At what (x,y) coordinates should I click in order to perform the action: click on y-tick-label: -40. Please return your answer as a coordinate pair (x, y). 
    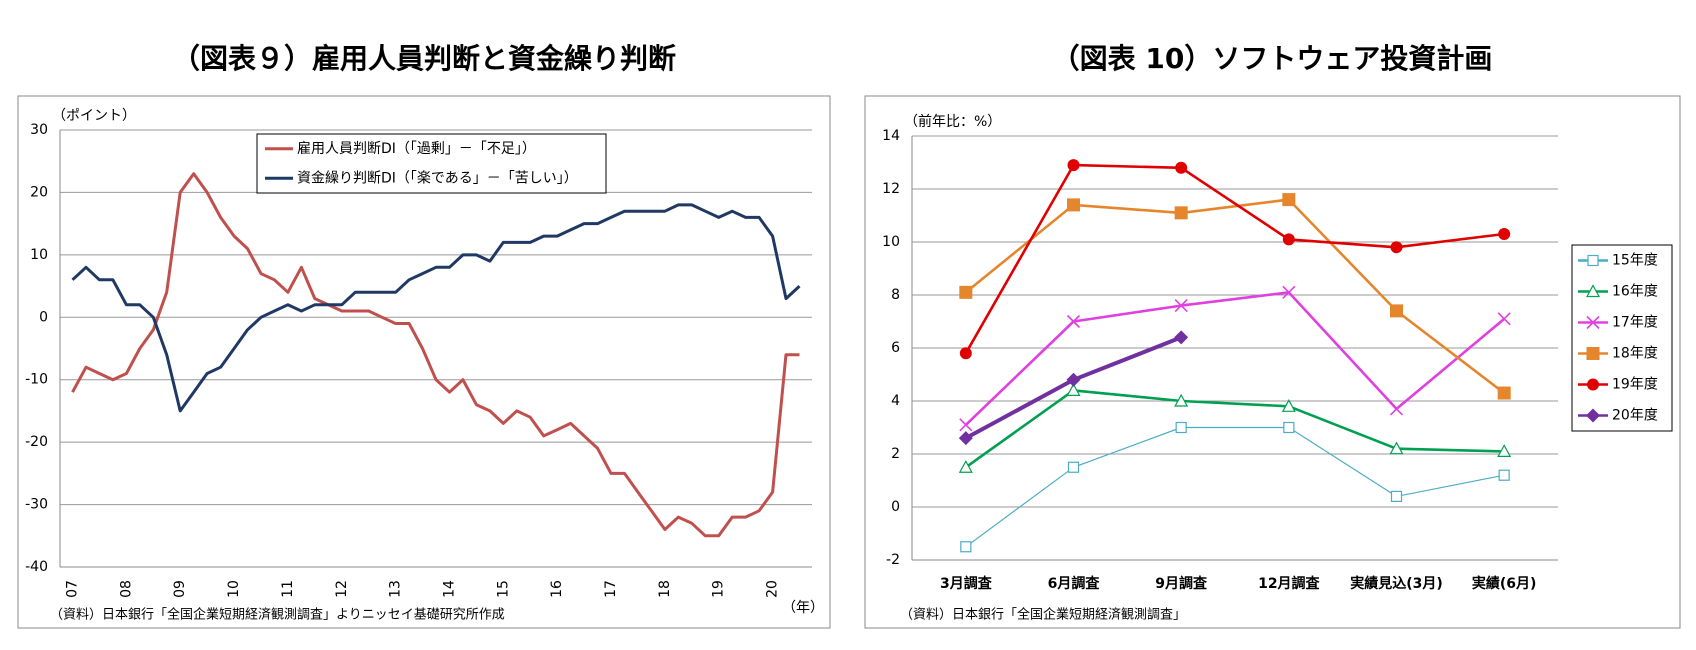
    Looking at the image, I should click on (36, 567).